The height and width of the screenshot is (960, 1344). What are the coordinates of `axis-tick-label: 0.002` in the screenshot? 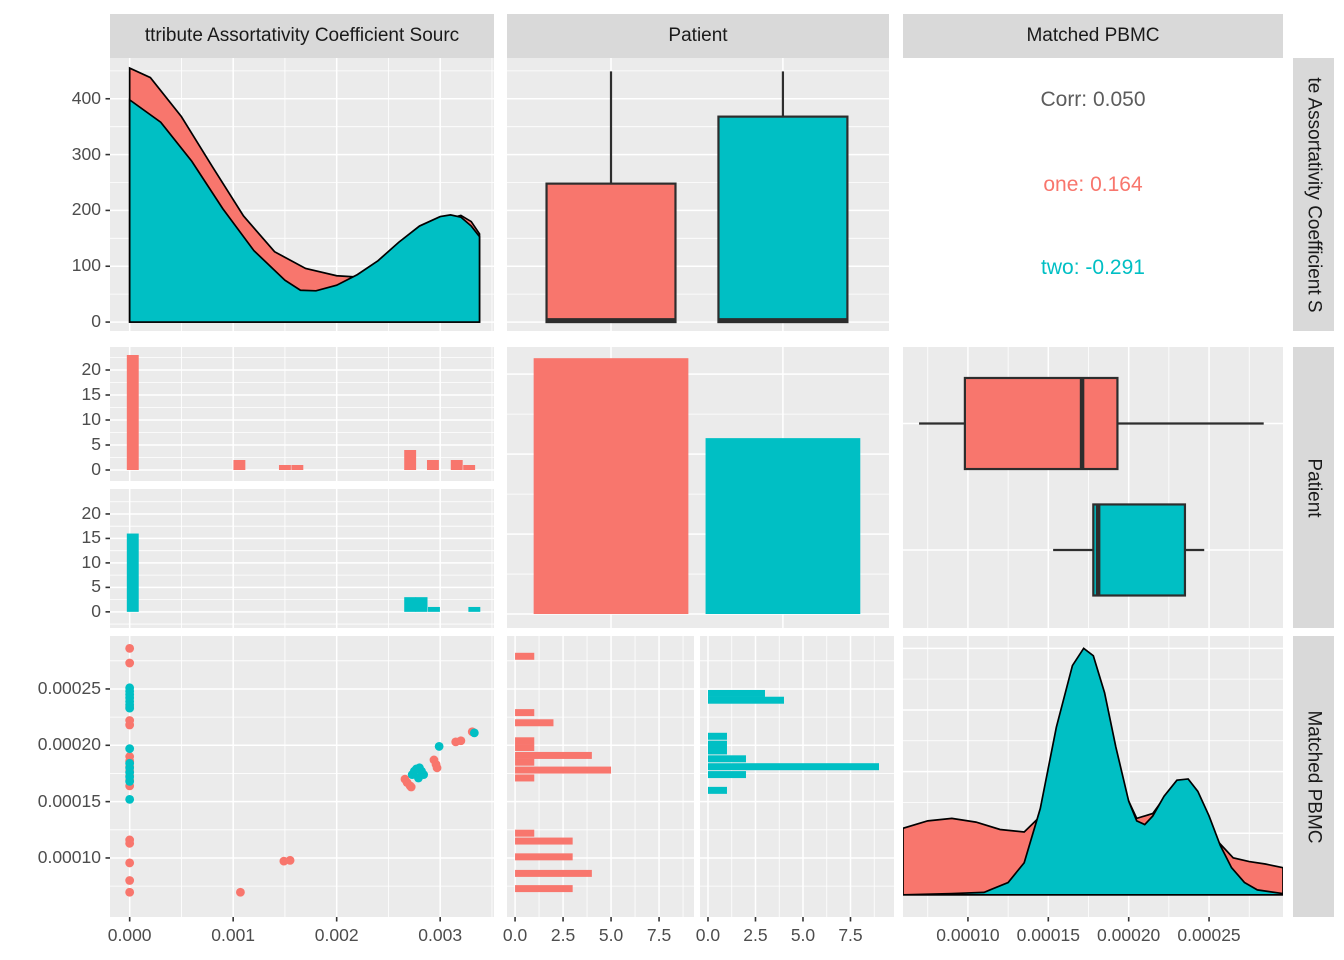 It's located at (336, 935).